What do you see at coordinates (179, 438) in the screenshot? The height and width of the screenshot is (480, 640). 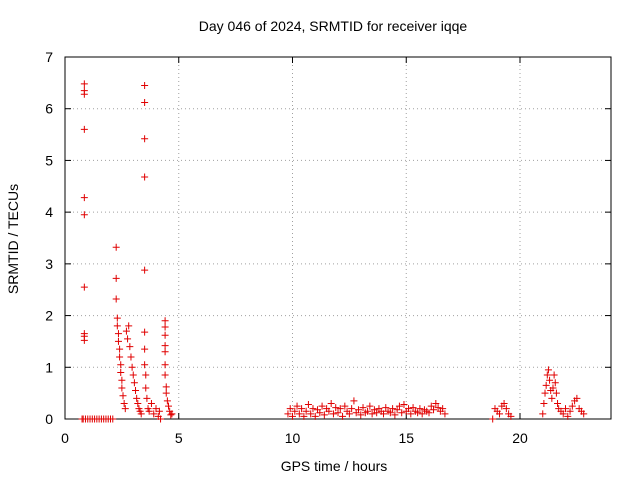 I see `x-tick-label: 5` at bounding box center [179, 438].